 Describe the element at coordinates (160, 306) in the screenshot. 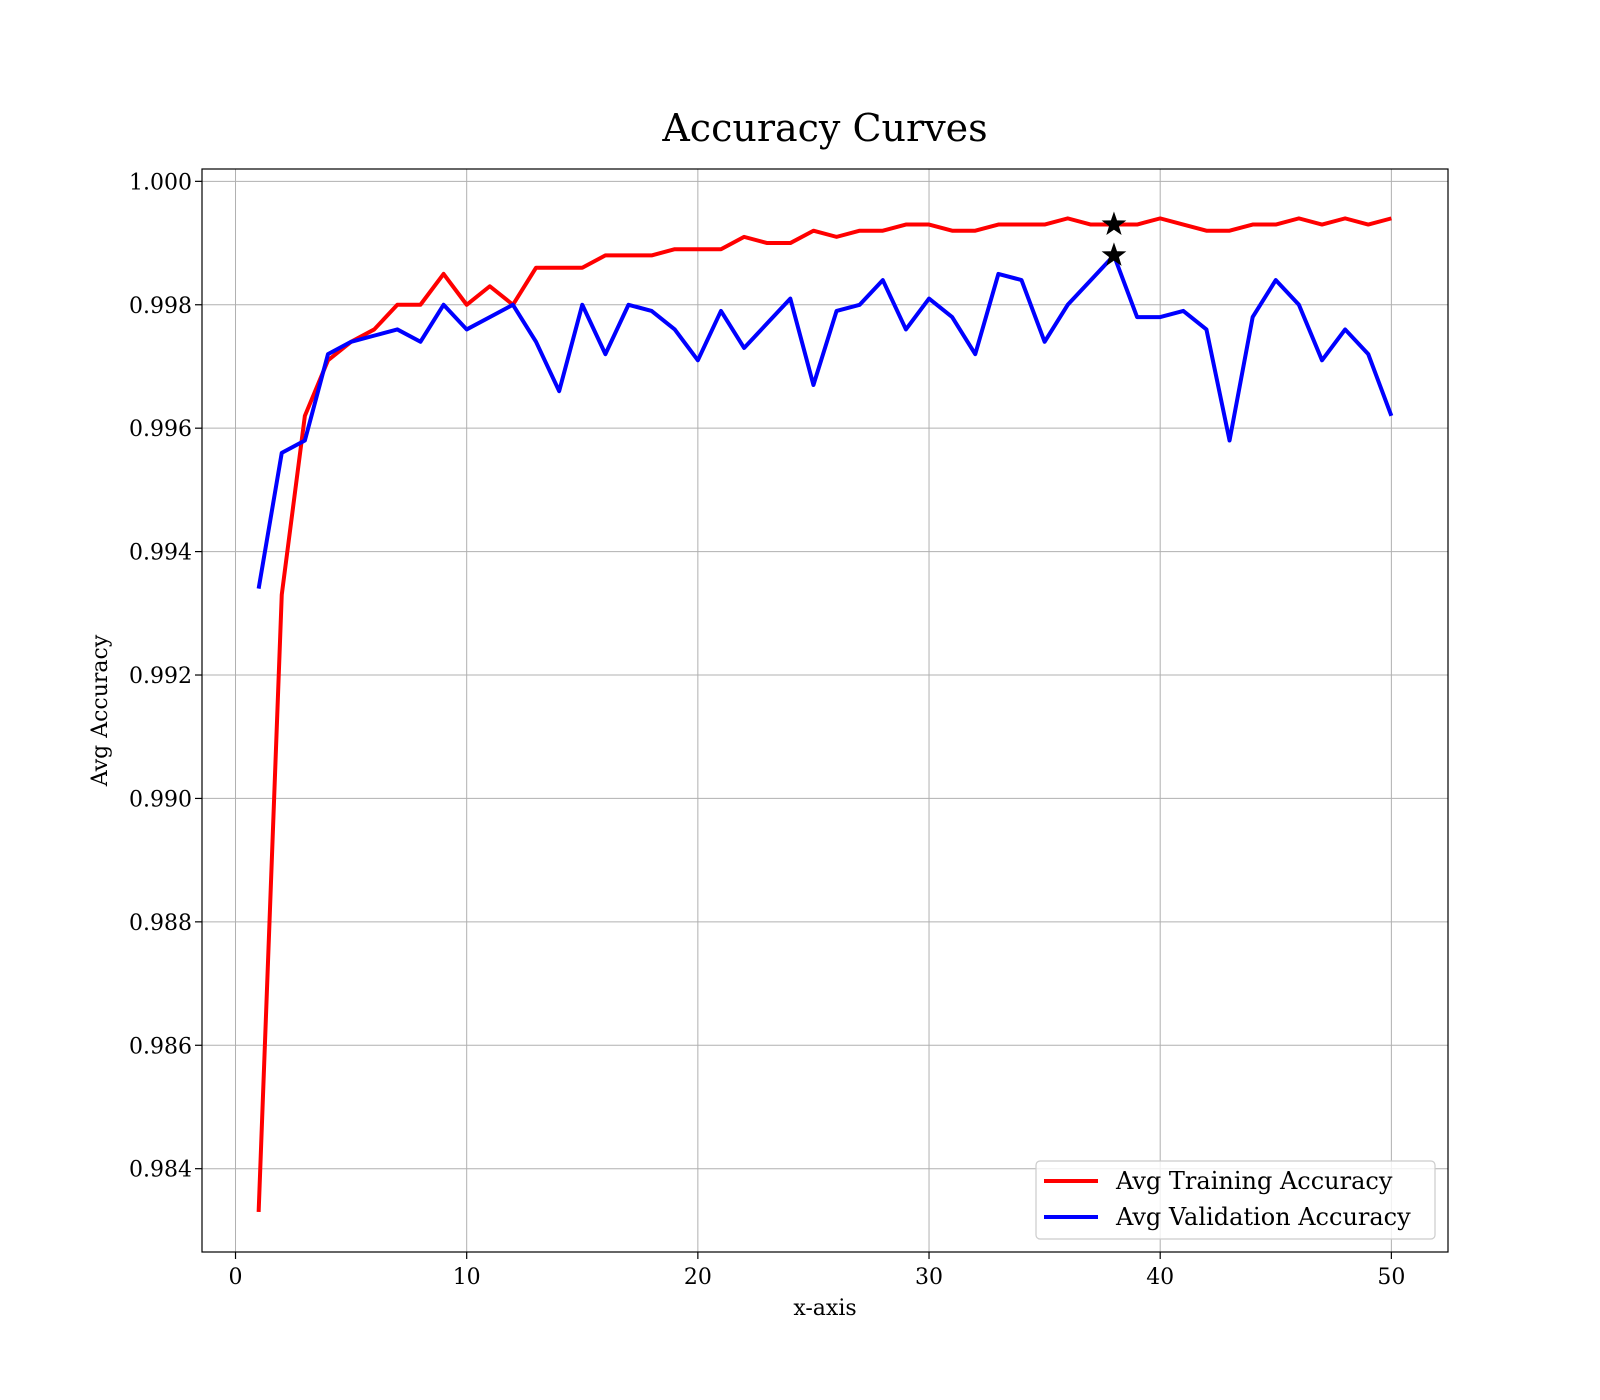

I see `y-tick-label: 0.998` at that location.